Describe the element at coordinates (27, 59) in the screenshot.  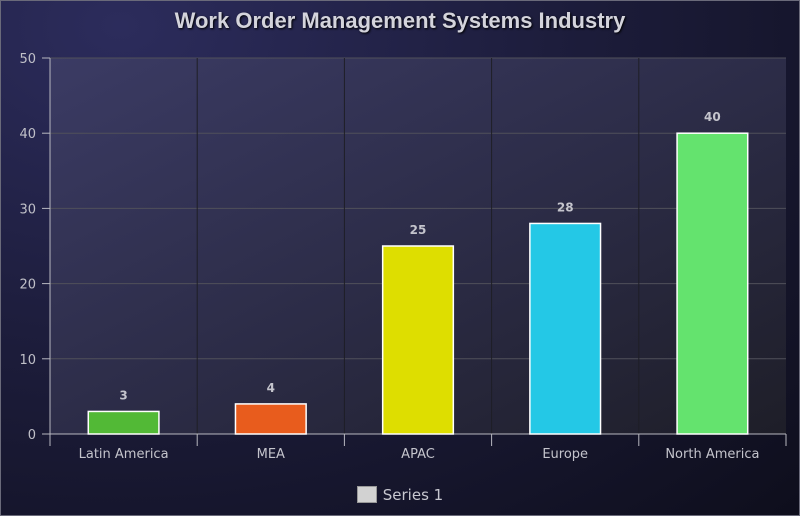
I see `y-tick-label: 50` at that location.